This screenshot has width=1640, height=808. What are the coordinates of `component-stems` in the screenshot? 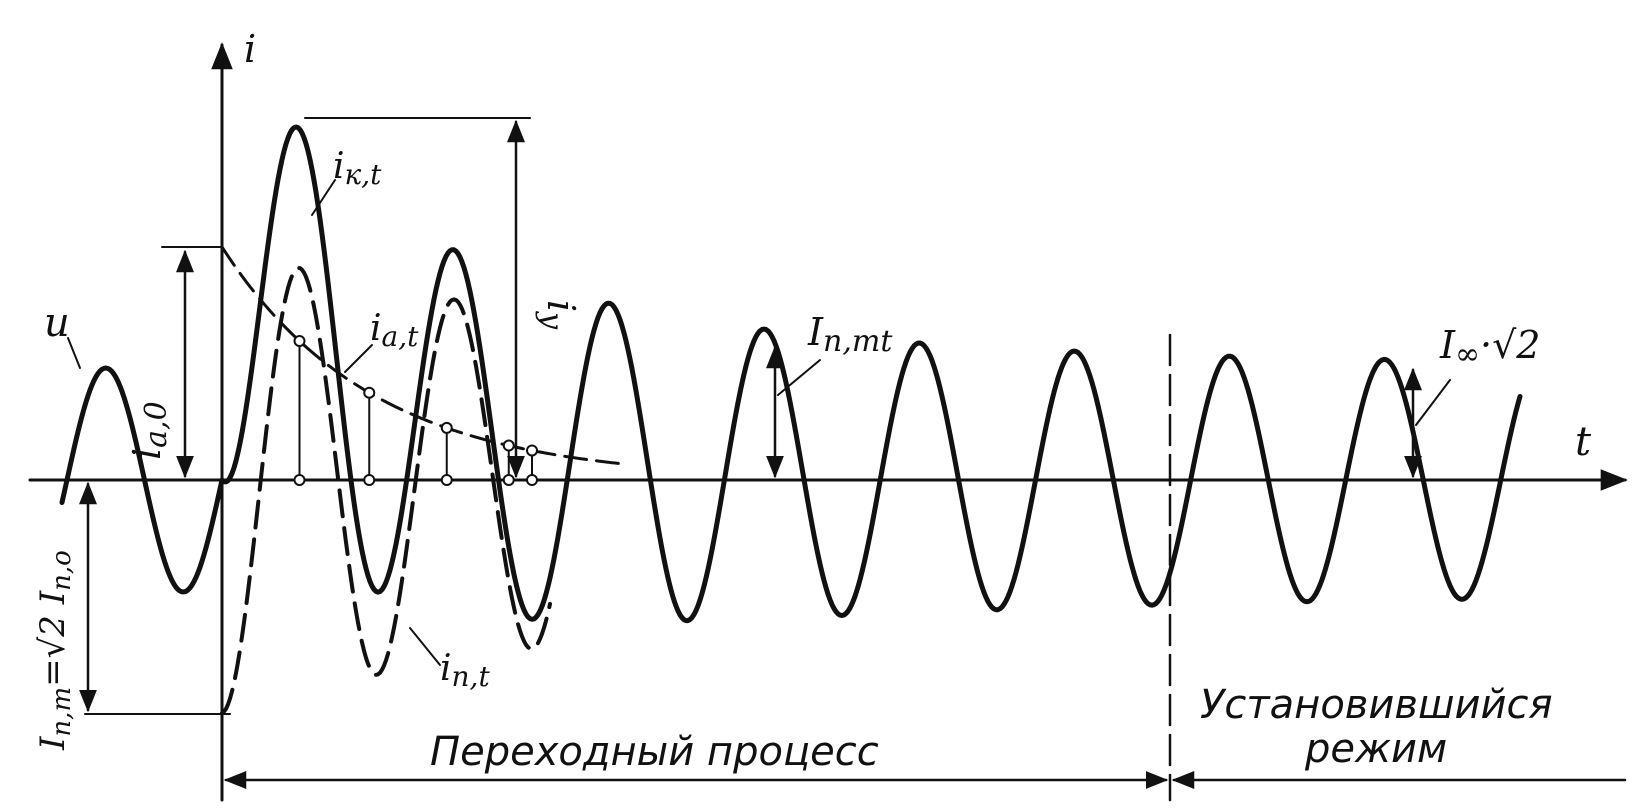 It's located at (415, 410).